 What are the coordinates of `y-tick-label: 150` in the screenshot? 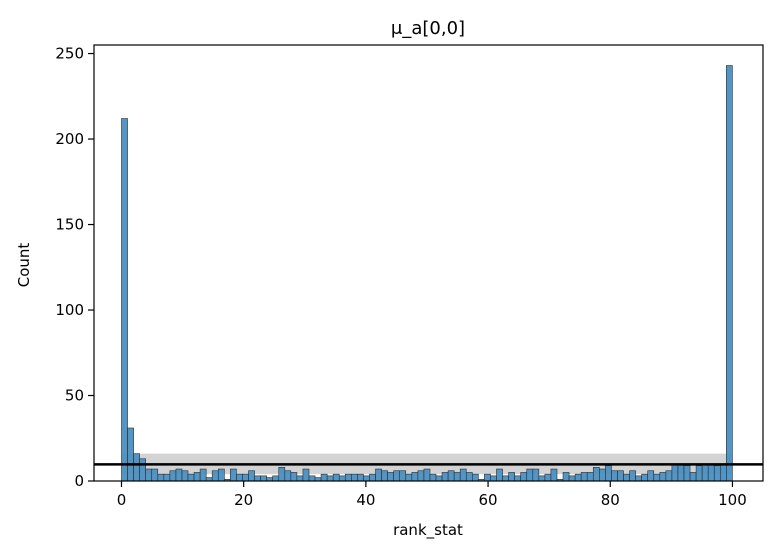 It's located at (69, 225).